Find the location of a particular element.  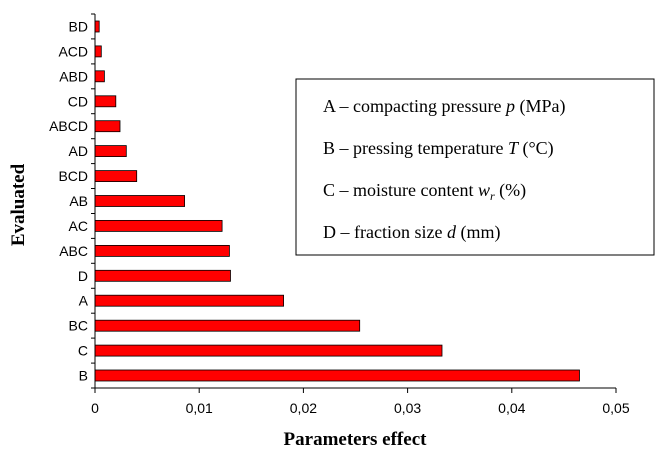

x-tick-label: 0,05 is located at coordinates (615, 408).